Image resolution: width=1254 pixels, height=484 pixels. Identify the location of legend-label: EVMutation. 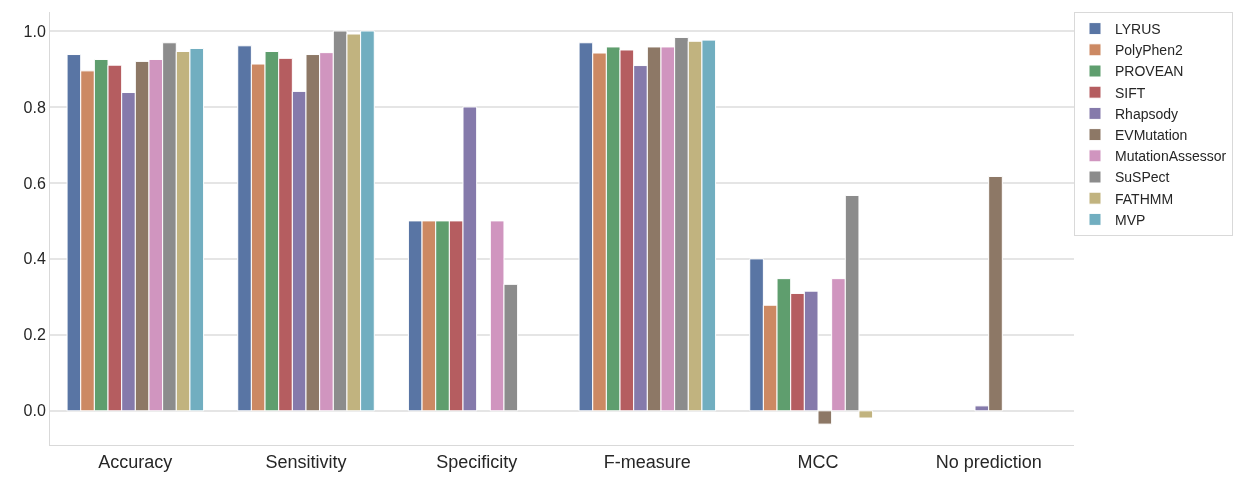
(1151, 135).